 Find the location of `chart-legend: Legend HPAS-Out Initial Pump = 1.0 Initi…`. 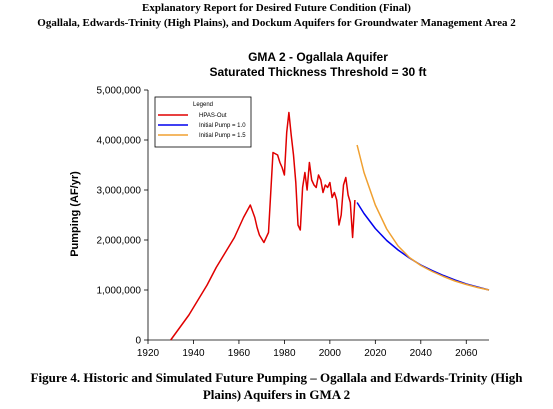

chart-legend: Legend HPAS-Out Initial Pump = 1.0 Initi… is located at coordinates (203, 122).